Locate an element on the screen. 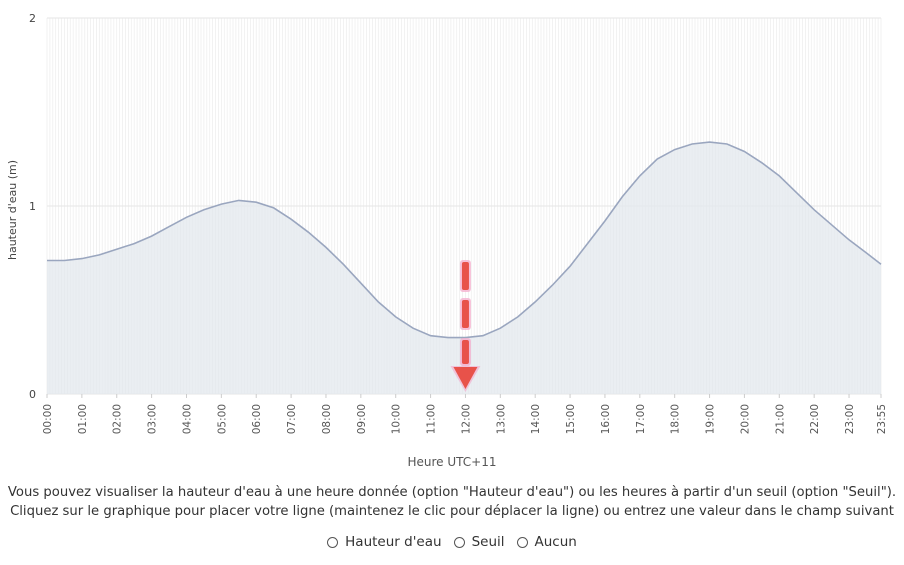 This screenshot has width=904, height=565. time-marker is located at coordinates (465, 326).